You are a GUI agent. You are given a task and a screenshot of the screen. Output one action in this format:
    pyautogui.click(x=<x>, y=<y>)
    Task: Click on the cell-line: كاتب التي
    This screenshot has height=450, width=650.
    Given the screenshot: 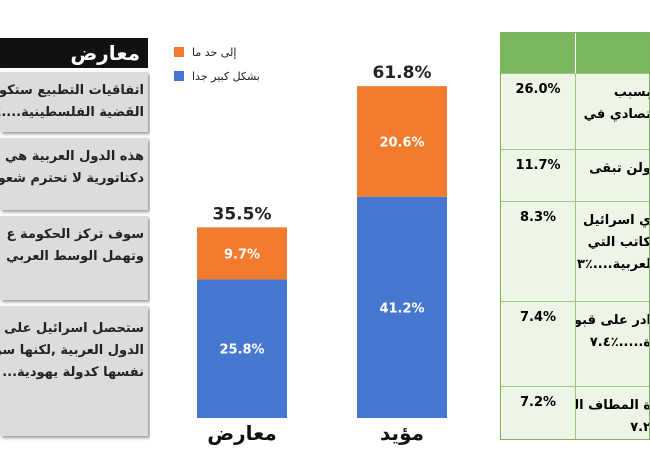 What is the action you would take?
    pyautogui.click(x=618, y=242)
    